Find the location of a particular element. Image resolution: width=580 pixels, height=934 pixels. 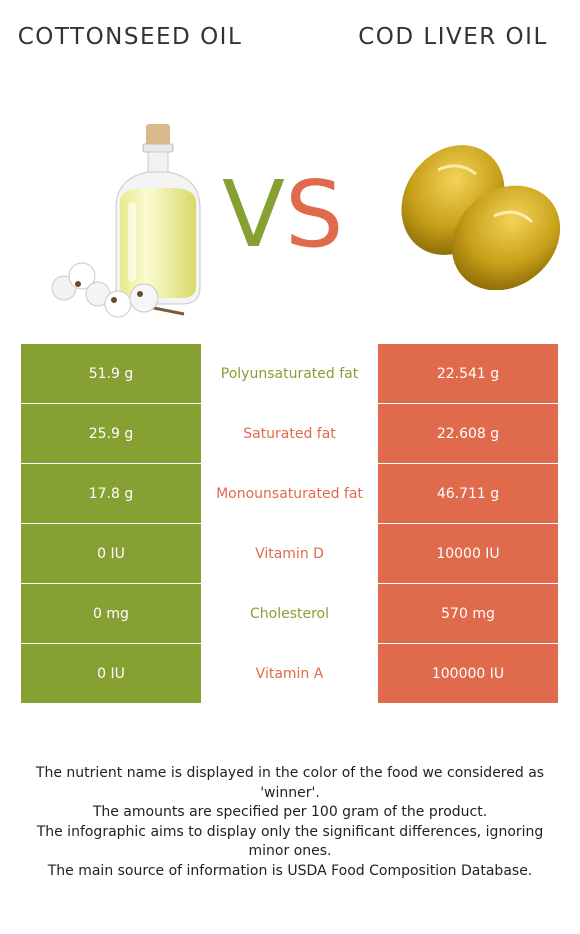

table-row: 51.9 g Polyunsaturated fat 22.541 g is located at coordinates (289, 374).